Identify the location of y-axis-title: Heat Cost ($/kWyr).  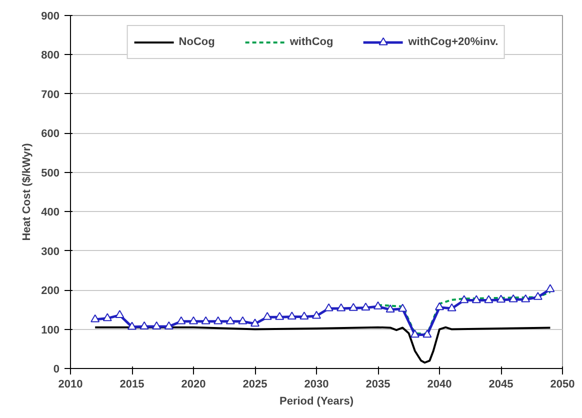
(27, 191).